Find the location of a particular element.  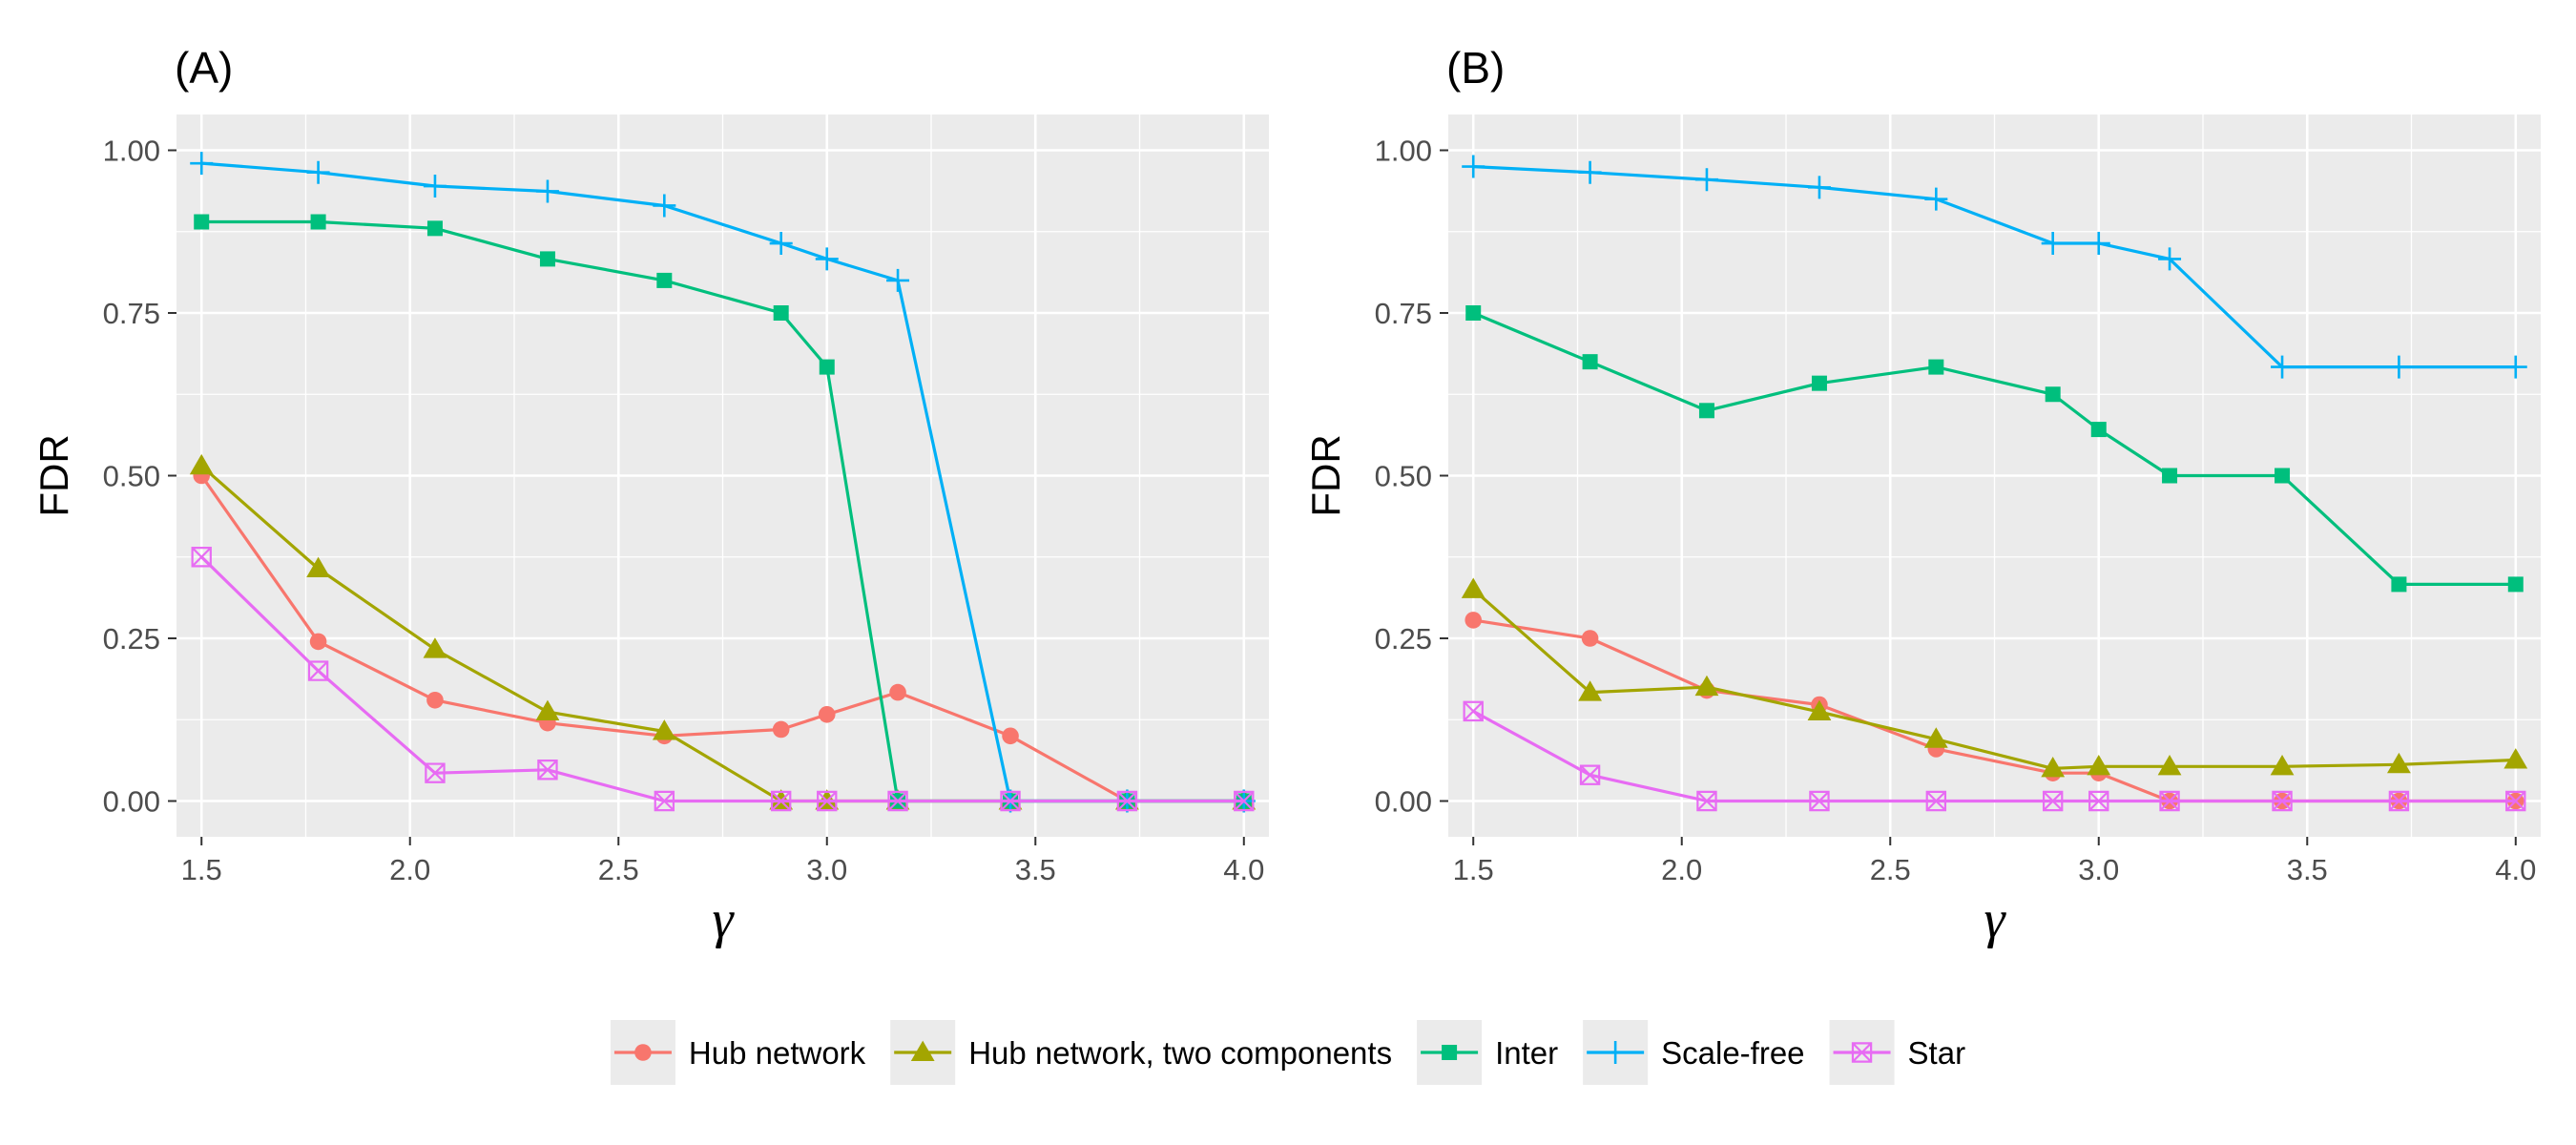

y-tick-label: 0.25 is located at coordinates (1403, 639).